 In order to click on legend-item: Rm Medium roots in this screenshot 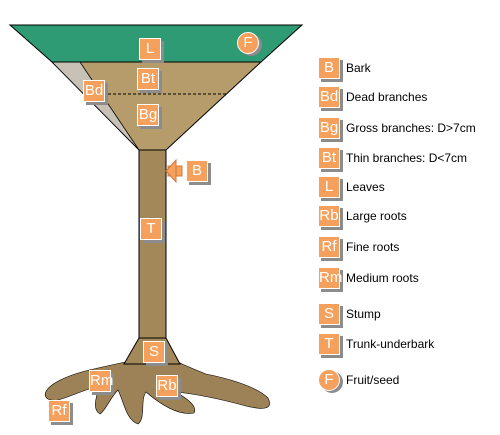, I will do `click(368, 278)`.